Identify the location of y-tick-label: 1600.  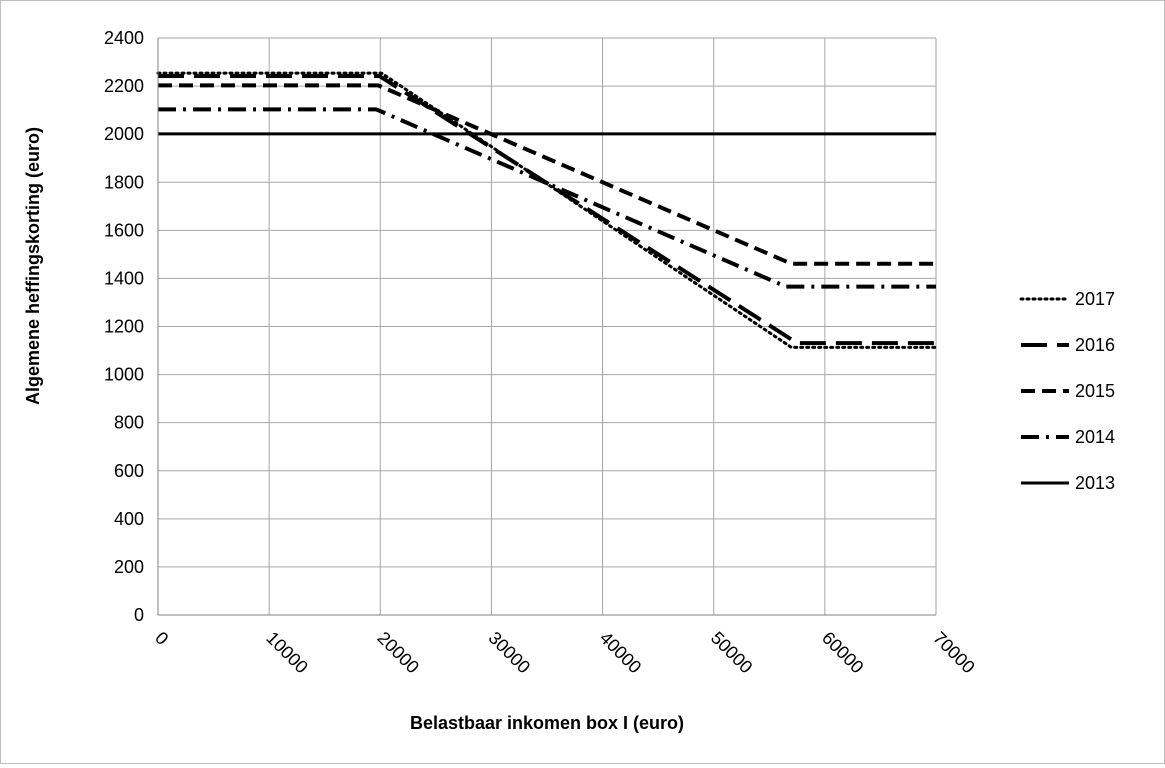
(124, 230).